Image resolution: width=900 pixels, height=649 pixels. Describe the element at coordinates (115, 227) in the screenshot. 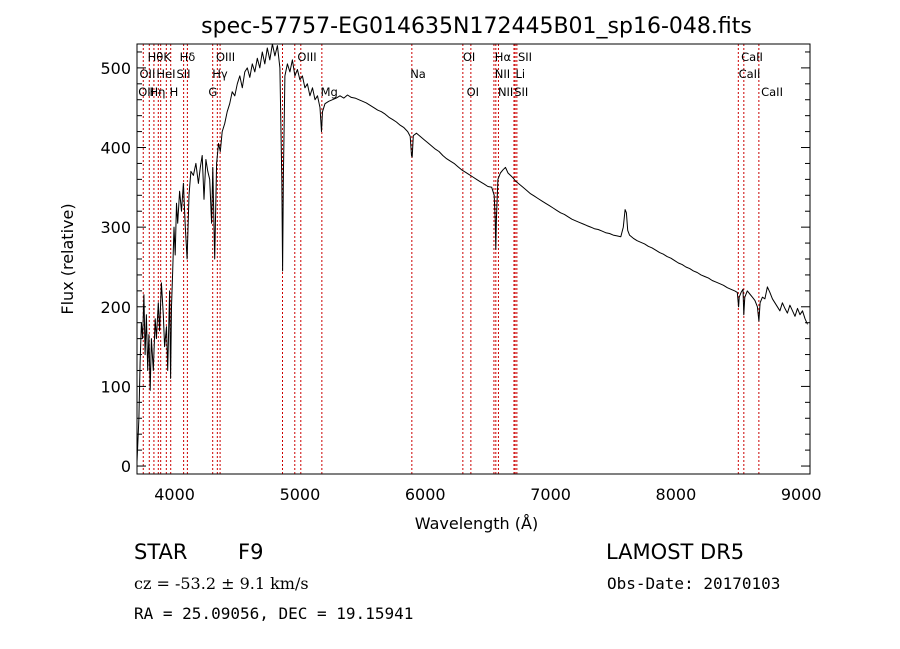

I see `y-tick-label: 300` at that location.